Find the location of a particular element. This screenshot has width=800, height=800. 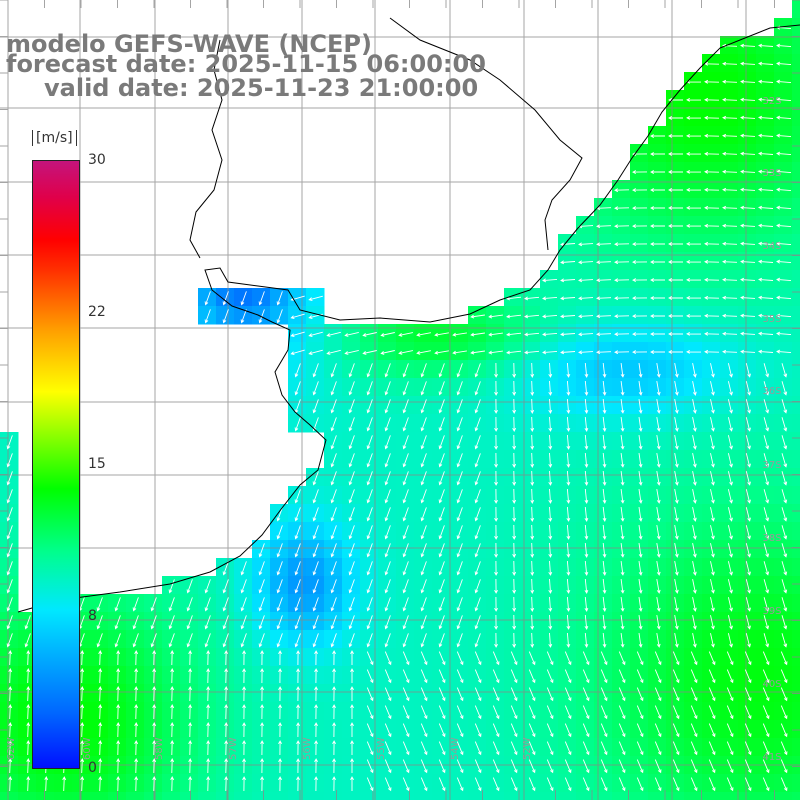

lat-label: 36S is located at coordinates (771, 391).